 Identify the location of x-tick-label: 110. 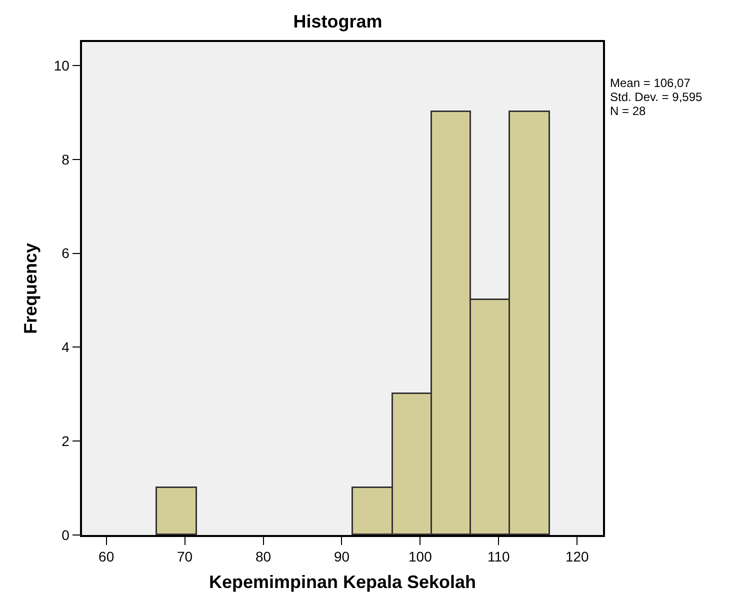
(498, 556).